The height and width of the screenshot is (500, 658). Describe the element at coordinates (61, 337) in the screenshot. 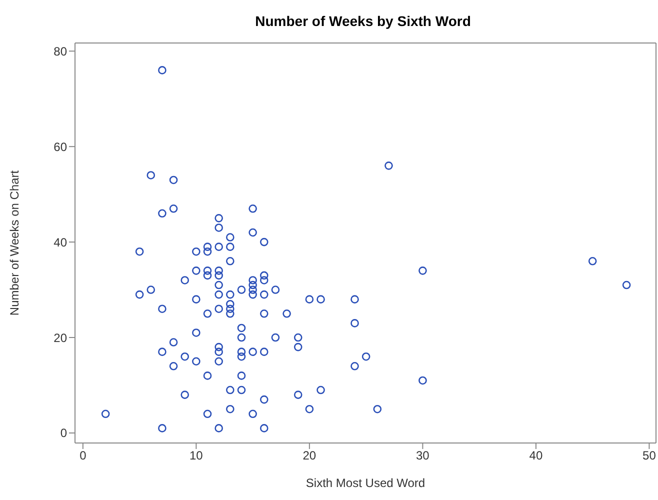

I see `y-tick-label: 20` at that location.